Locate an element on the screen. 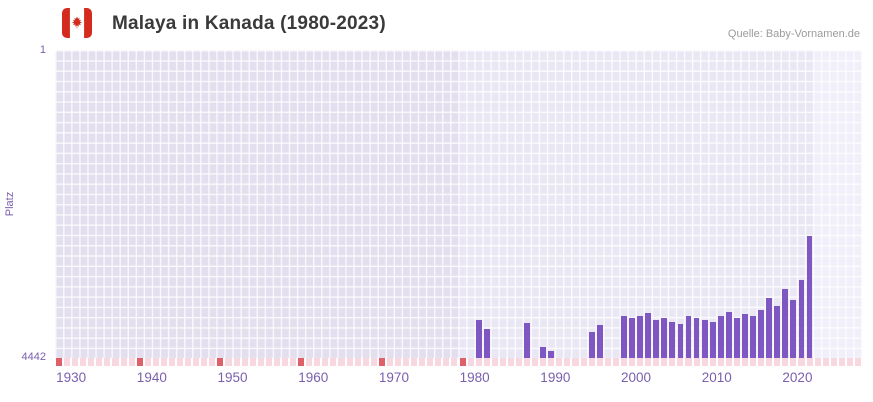  bar-2005 is located at coordinates (680, 340).